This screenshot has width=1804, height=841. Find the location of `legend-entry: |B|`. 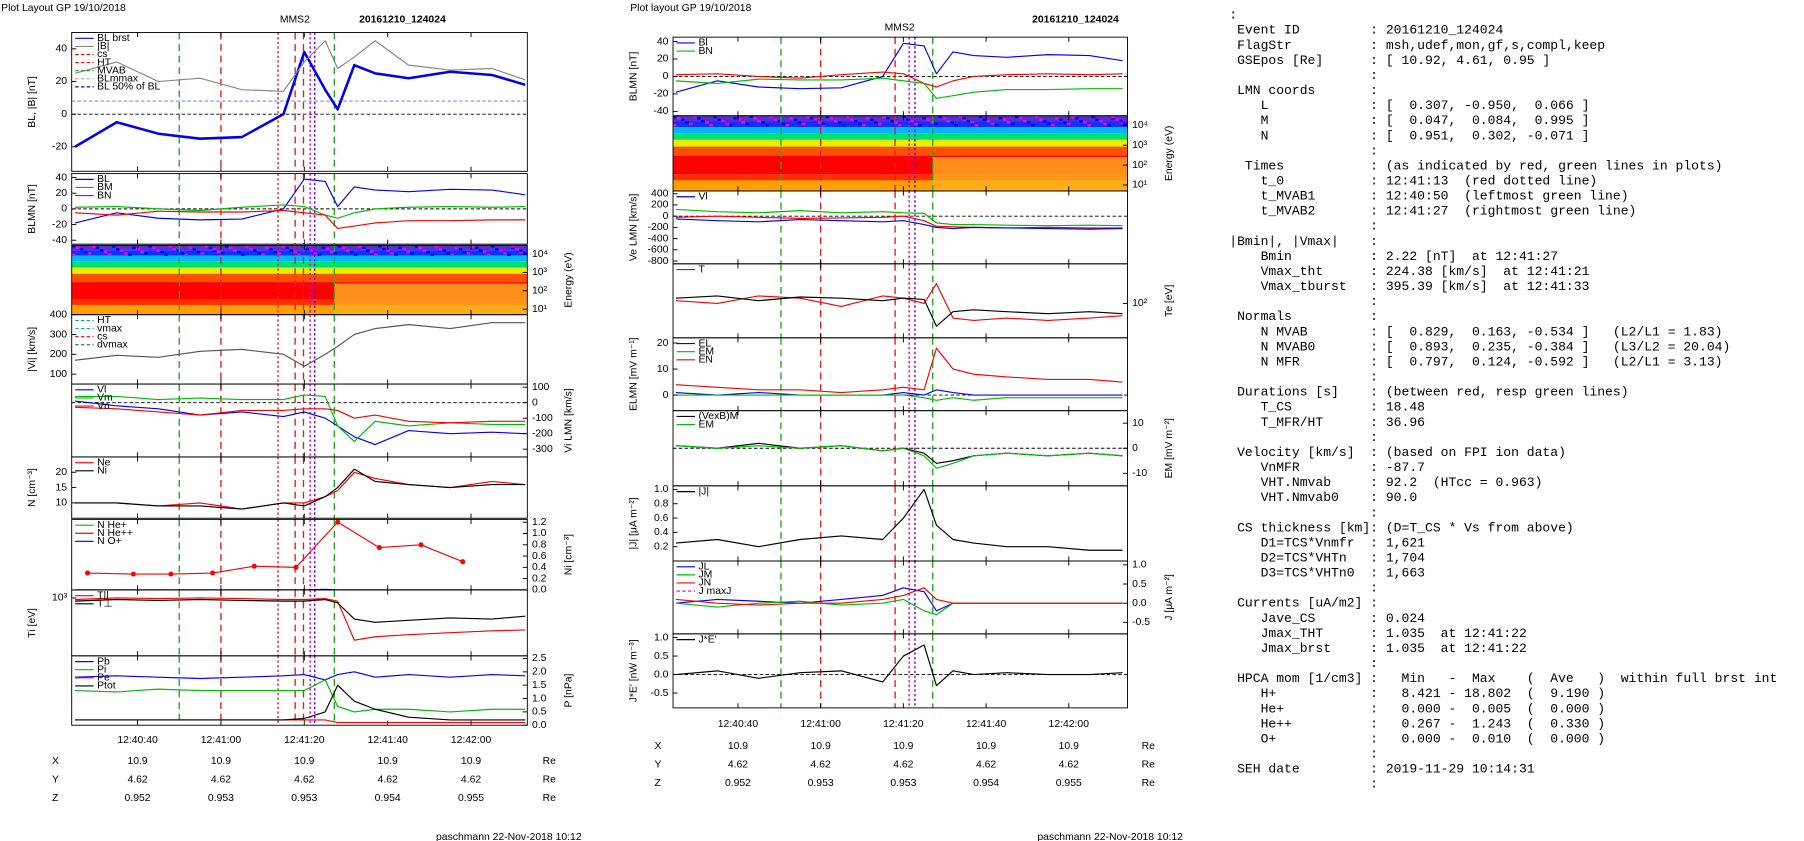

legend-entry: |B| is located at coordinates (103, 46).